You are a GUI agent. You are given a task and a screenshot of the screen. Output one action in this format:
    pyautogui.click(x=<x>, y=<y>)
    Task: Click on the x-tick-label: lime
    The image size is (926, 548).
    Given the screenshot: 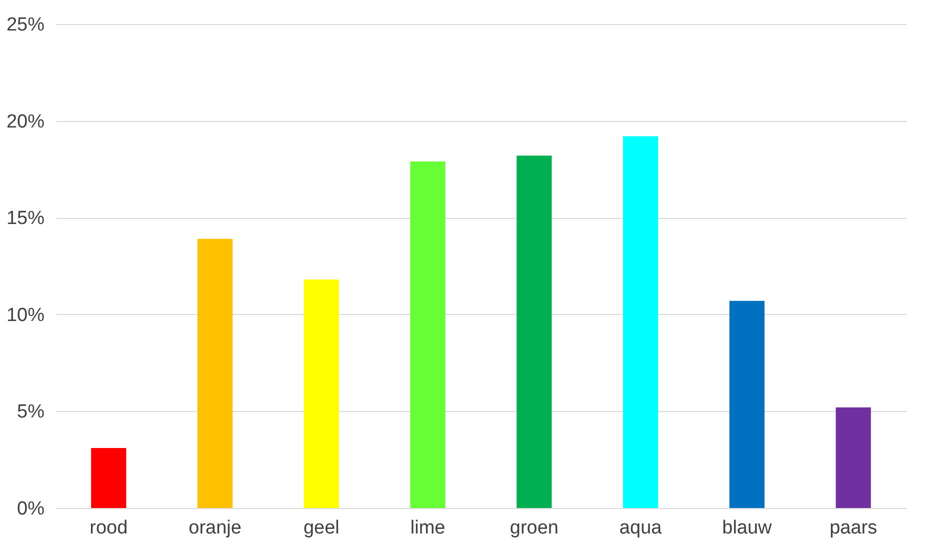 What is the action you would take?
    pyautogui.click(x=428, y=528)
    